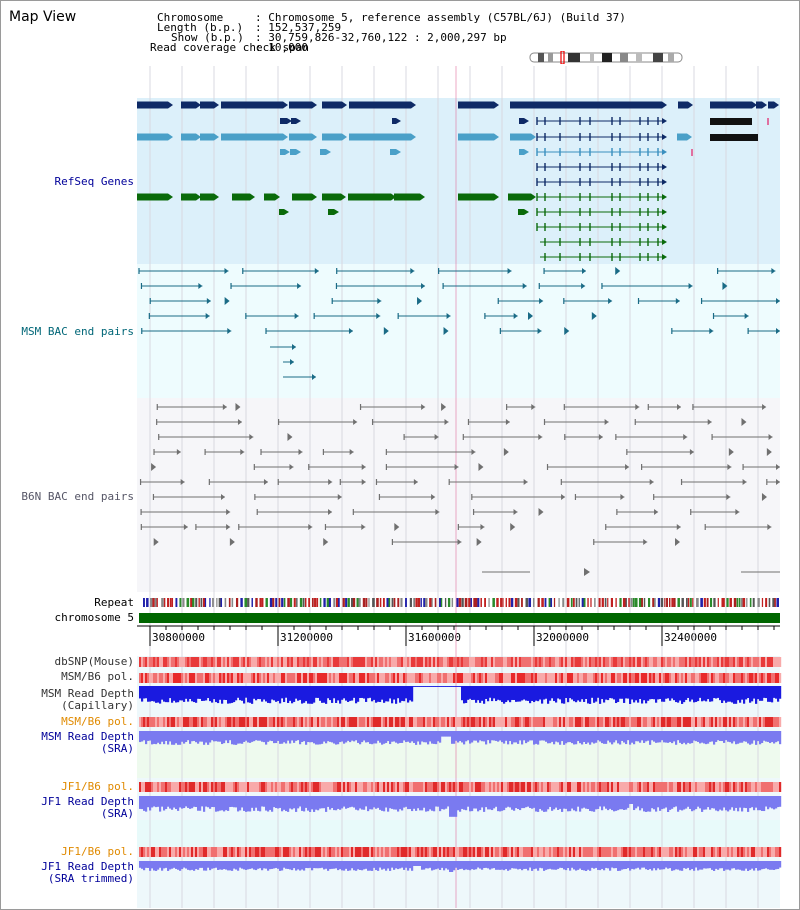 The image size is (800, 910). What do you see at coordinates (77, 496) in the screenshot?
I see `label-b6n-bac: B6N BAC end pairs` at bounding box center [77, 496].